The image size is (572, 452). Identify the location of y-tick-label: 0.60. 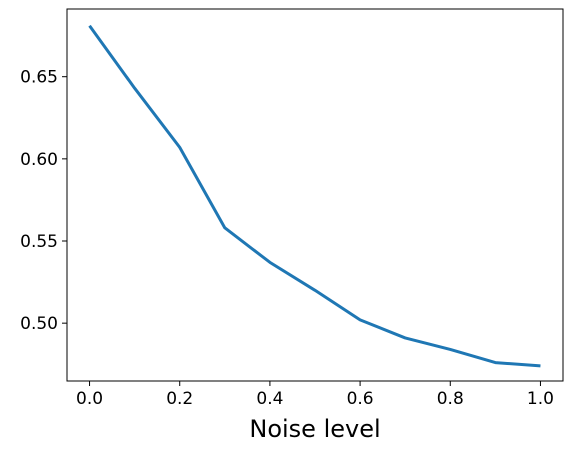
(39, 160).